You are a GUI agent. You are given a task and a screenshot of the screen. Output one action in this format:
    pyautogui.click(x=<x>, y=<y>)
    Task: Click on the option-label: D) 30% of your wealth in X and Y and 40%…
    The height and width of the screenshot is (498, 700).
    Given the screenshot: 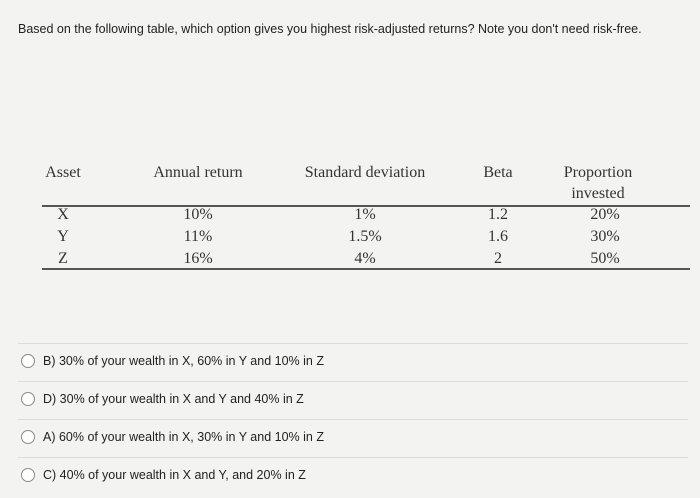 What is the action you would take?
    pyautogui.click(x=173, y=399)
    